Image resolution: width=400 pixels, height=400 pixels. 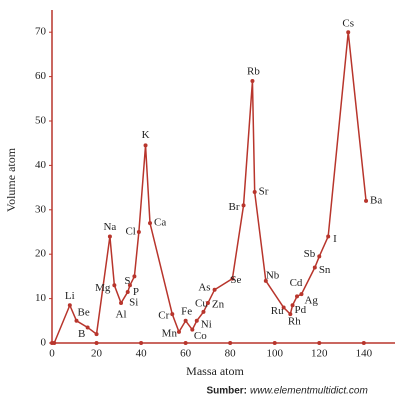 I want to click on y-tick-label: 30, so click(x=41, y=209).